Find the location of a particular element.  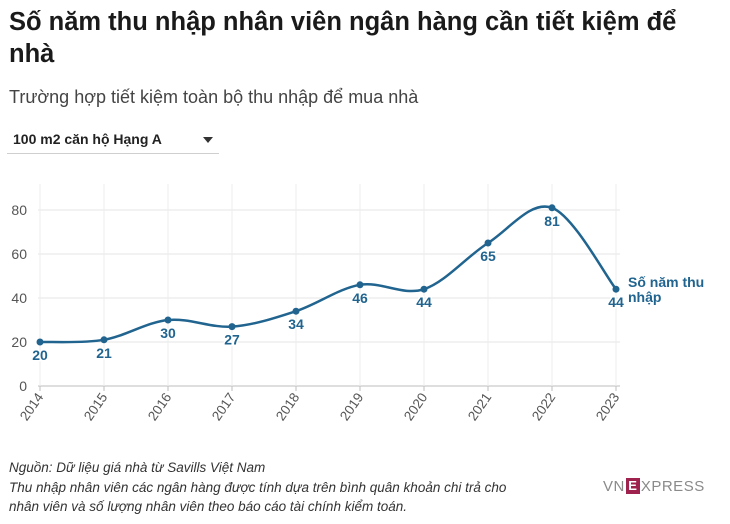

series-label: Số năm thu is located at coordinates (666, 282).